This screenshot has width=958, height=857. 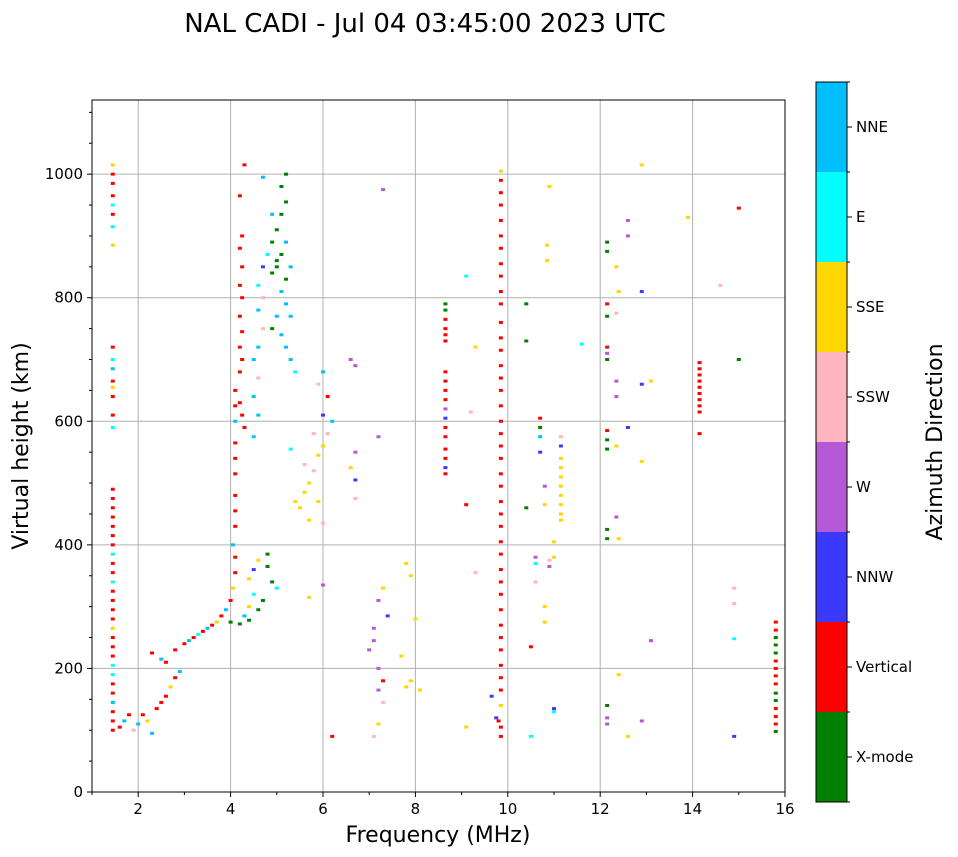 I want to click on x-tick-label: 14, so click(x=692, y=809).